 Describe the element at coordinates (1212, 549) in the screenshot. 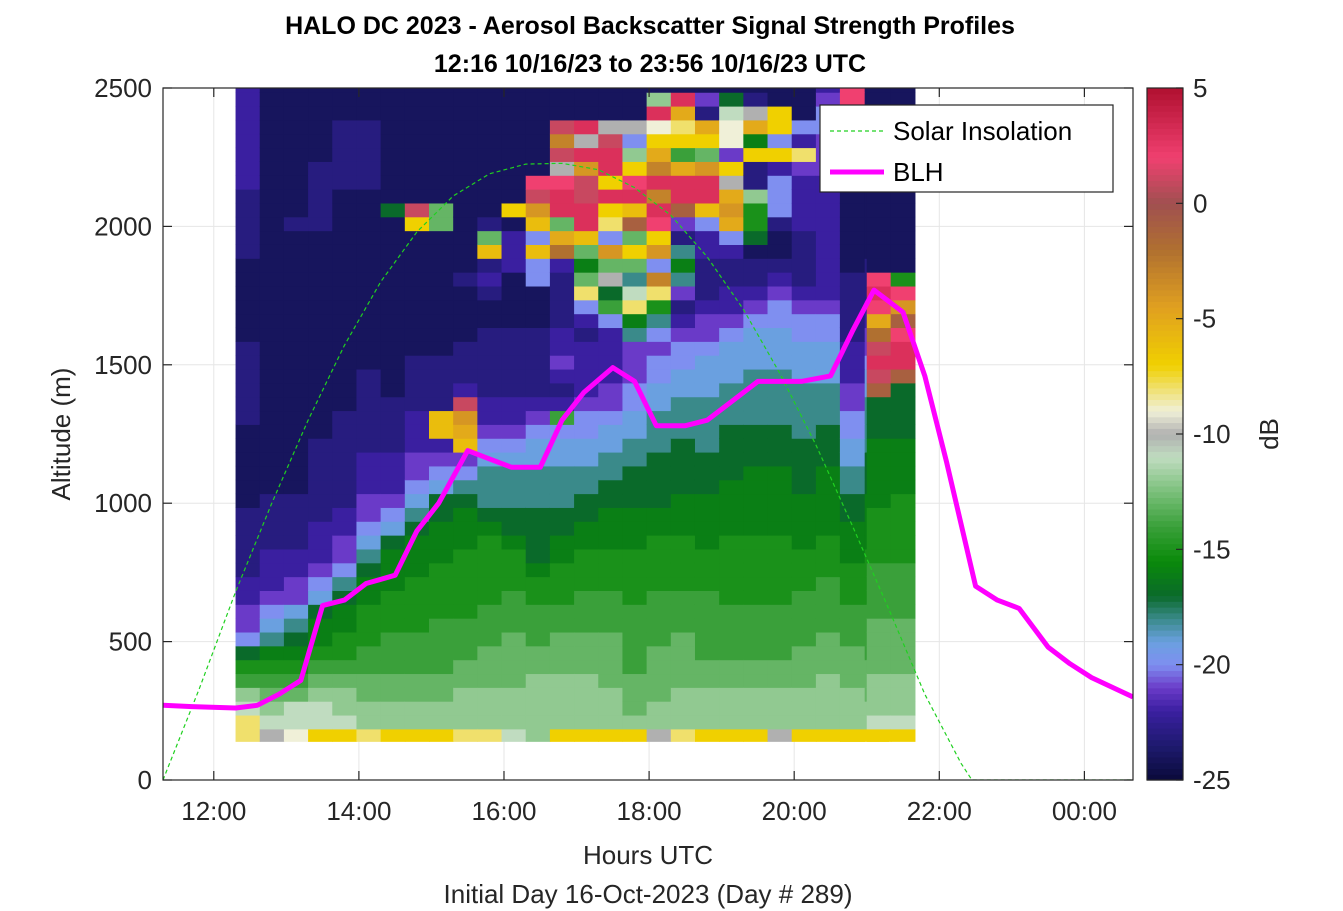

I see `colorbar-tick-label: -15` at that location.